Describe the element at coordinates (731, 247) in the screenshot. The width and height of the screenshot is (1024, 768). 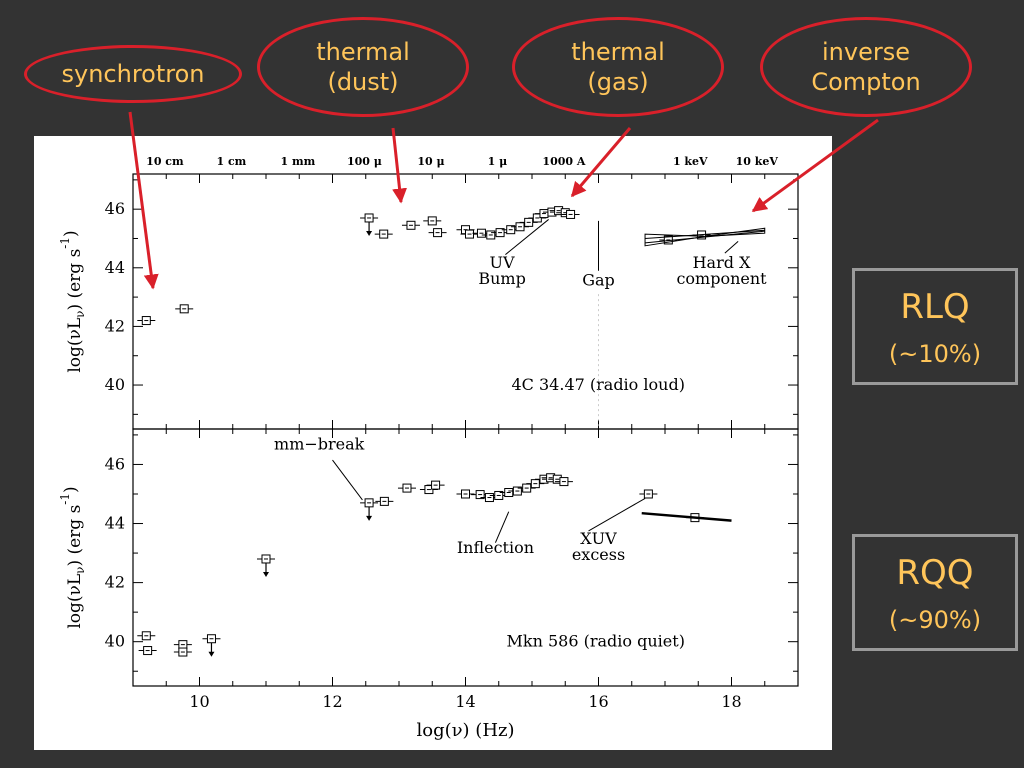
I see `hard-x-leader` at that location.